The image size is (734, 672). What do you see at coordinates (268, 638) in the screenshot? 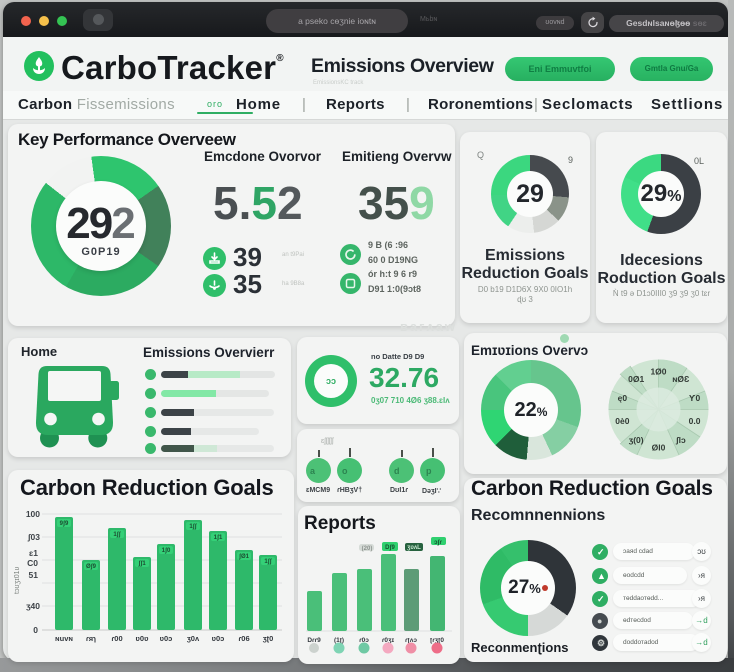
I see `svg-text: ʒʈ0` at bounding box center [268, 638].